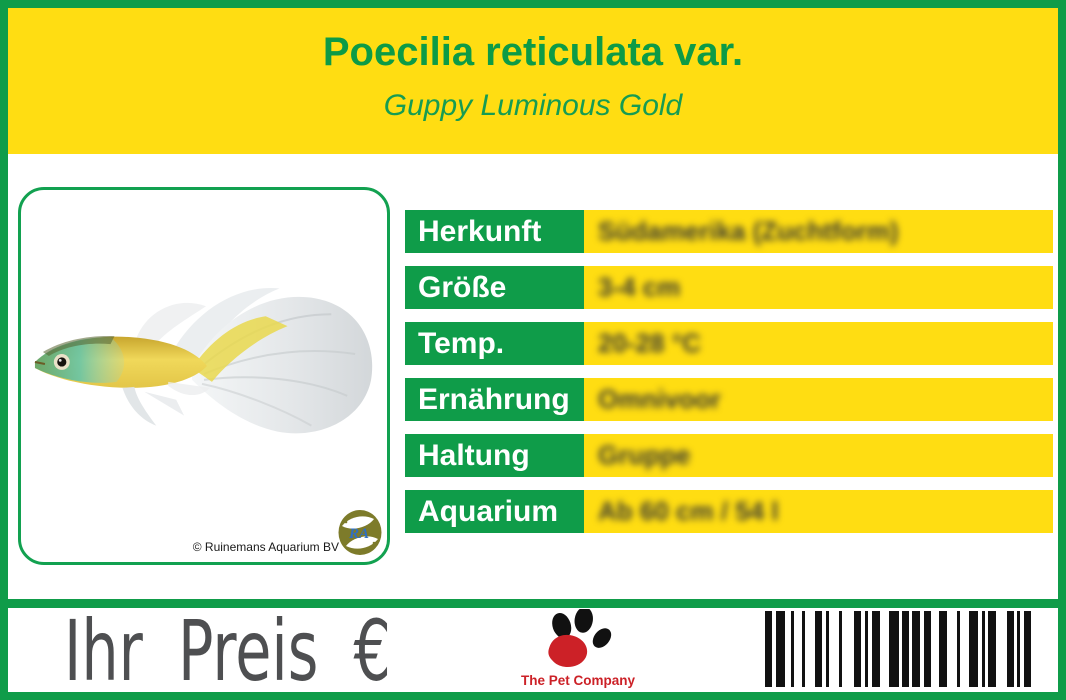 The width and height of the screenshot is (1066, 700). Describe the element at coordinates (533, 603) in the screenshot. I see `footer-divider` at that location.